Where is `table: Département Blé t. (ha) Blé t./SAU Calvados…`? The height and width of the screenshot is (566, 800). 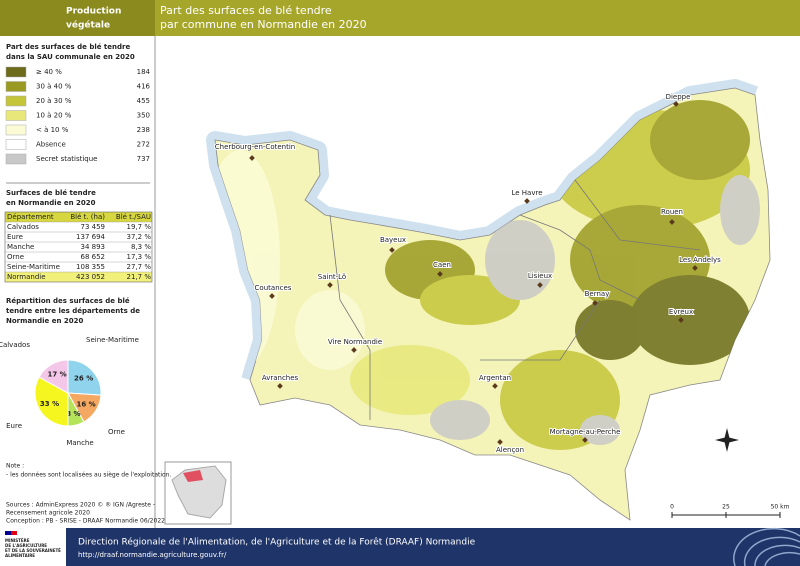
table: Département Blé t. (ha) Blé t./SAU Calvados… is located at coordinates (78, 247).